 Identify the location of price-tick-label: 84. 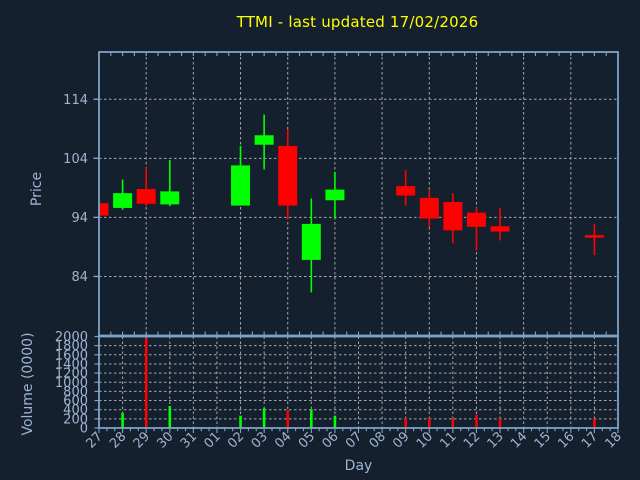
(79, 277).